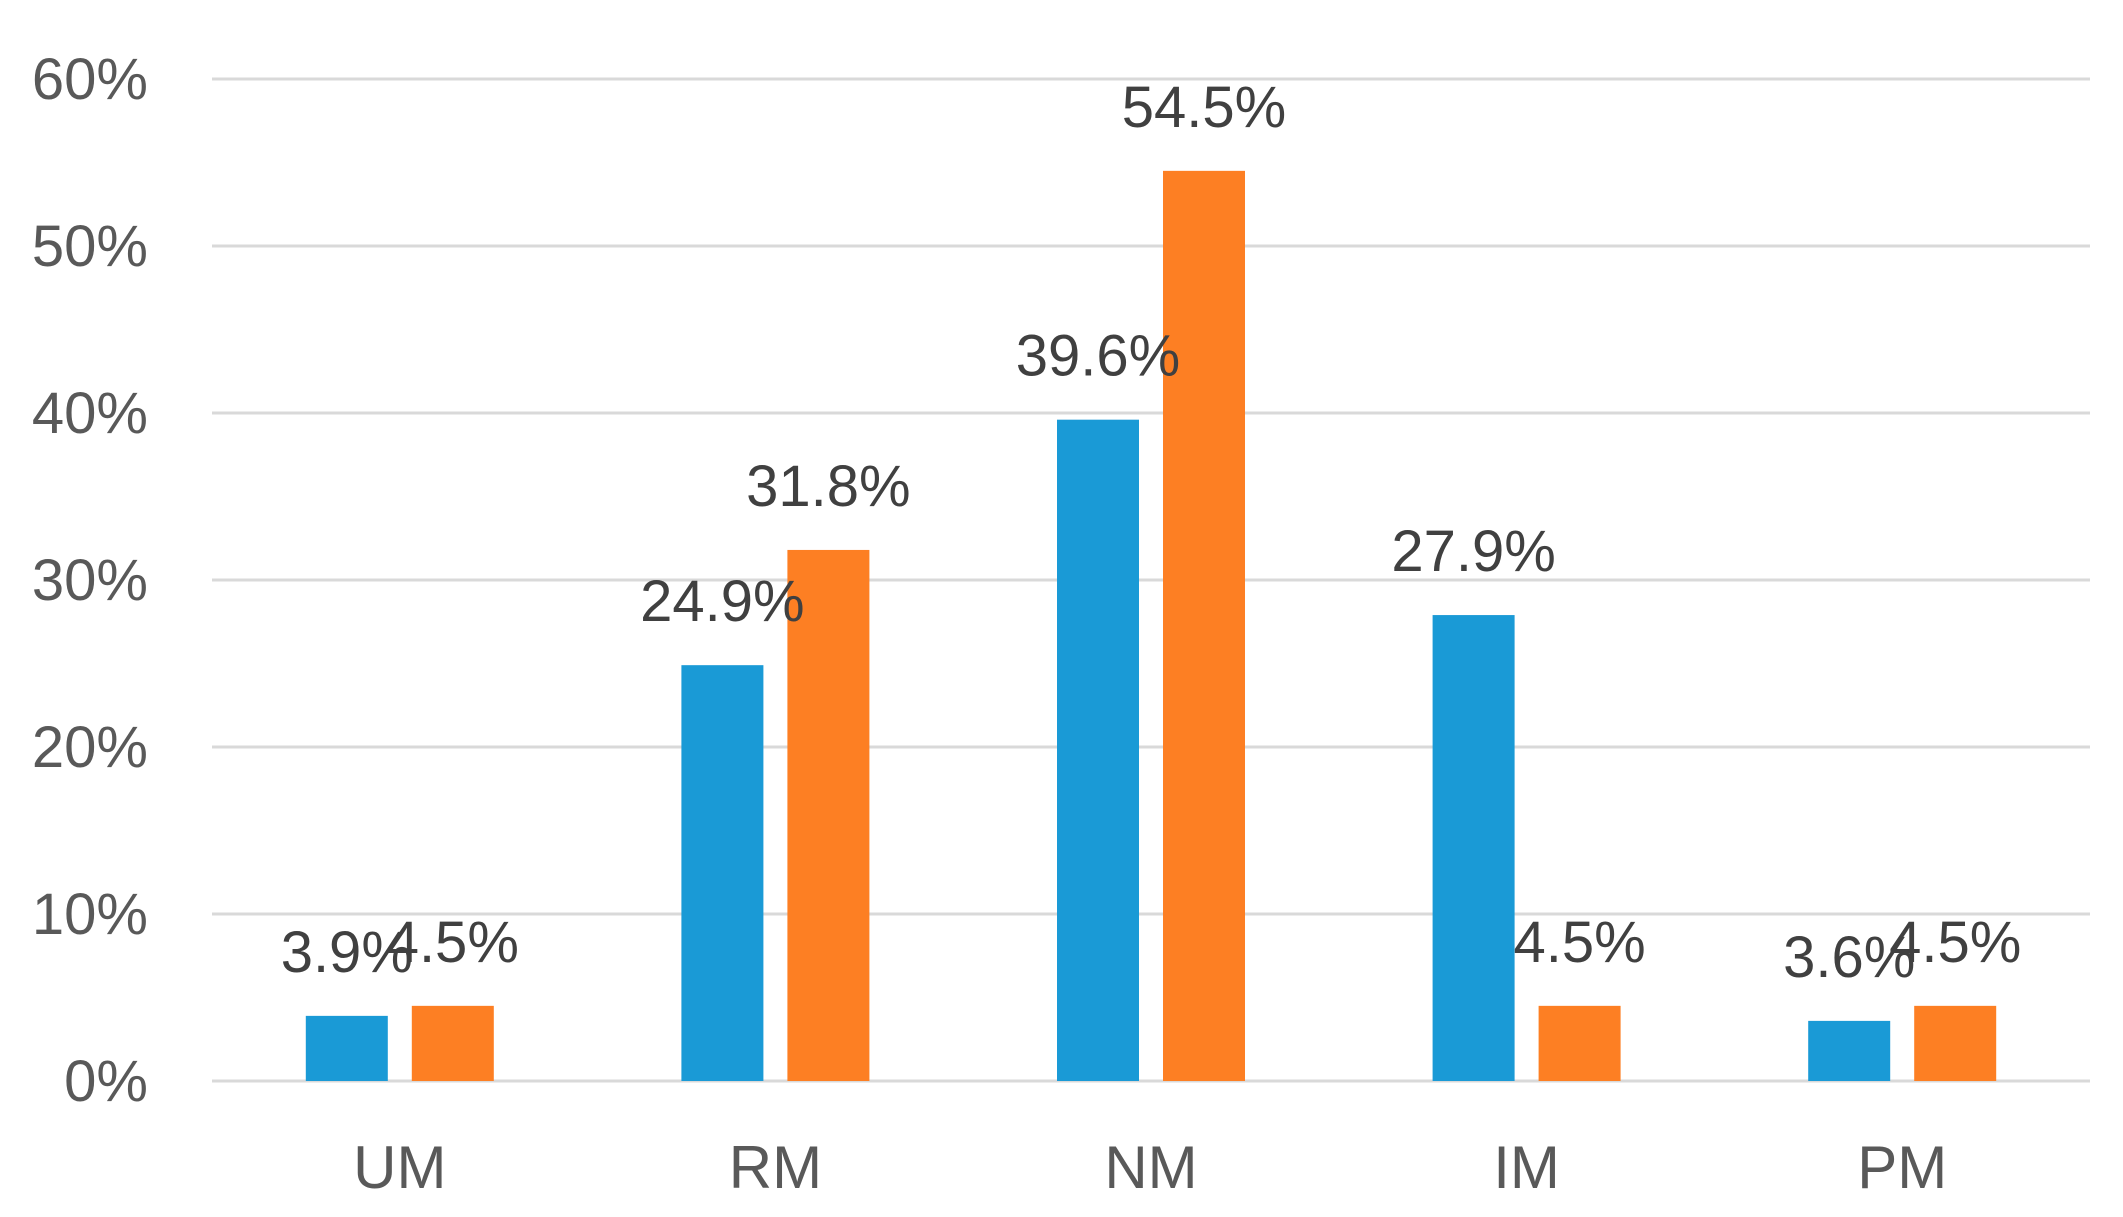 This screenshot has height=1217, width=2123. Describe the element at coordinates (722, 601) in the screenshot. I see `data-label: 24.9%` at that location.